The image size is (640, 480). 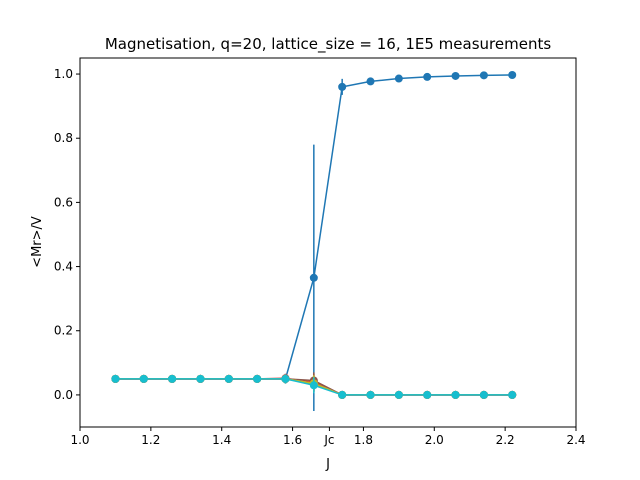 What do you see at coordinates (575, 440) in the screenshot?
I see `x-tick-label: 2.4` at bounding box center [575, 440].